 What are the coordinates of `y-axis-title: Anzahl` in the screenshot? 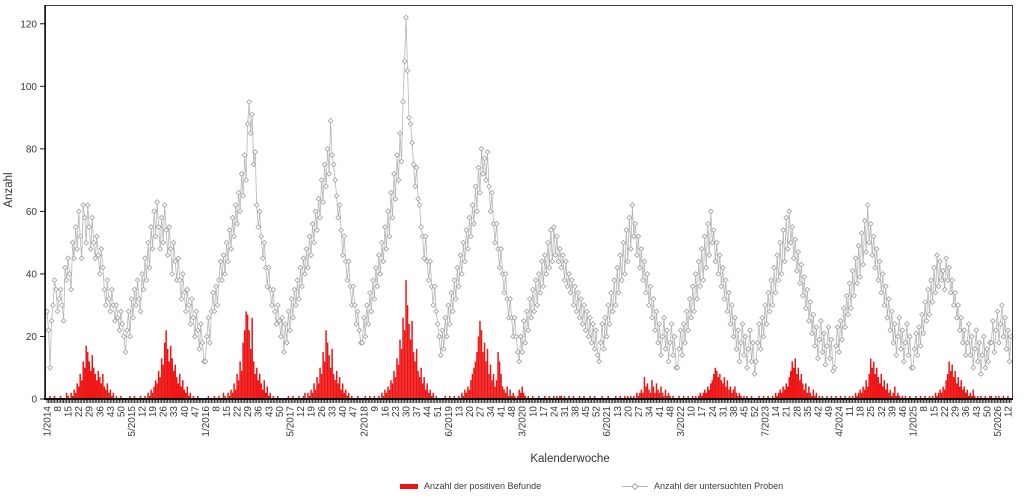 It's located at (9, 190).